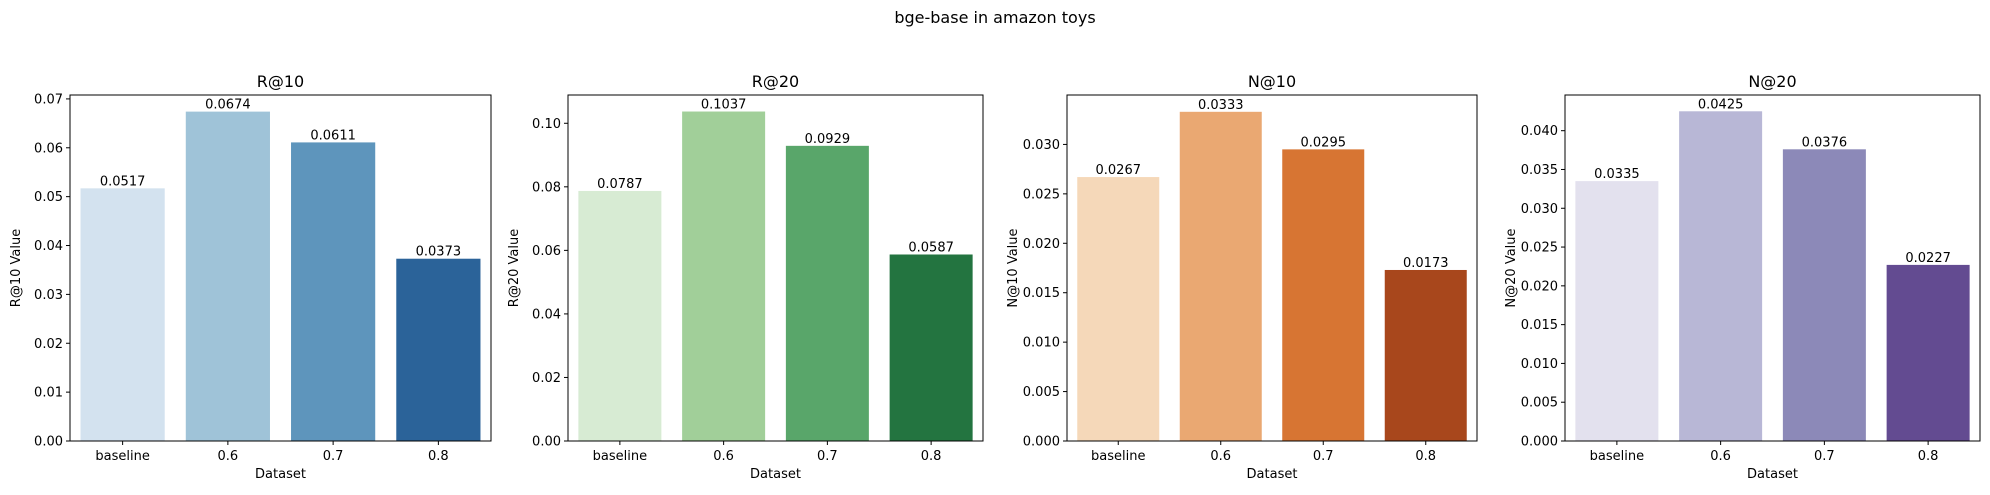 This screenshot has height=495, width=1990. Describe the element at coordinates (1119, 170) in the screenshot. I see `bar-value-label: 0.0267` at that location.